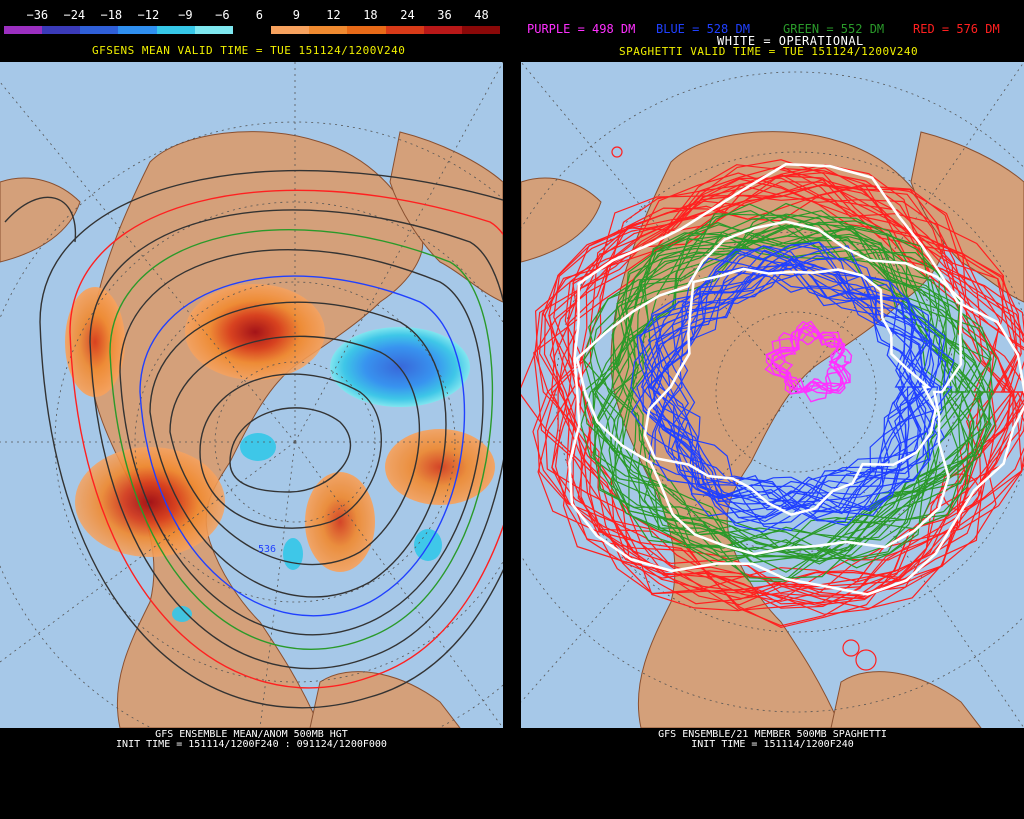 This screenshot has width=1024, height=819. Describe the element at coordinates (444, 15) in the screenshot. I see `color-scale-tick: 36` at that location.